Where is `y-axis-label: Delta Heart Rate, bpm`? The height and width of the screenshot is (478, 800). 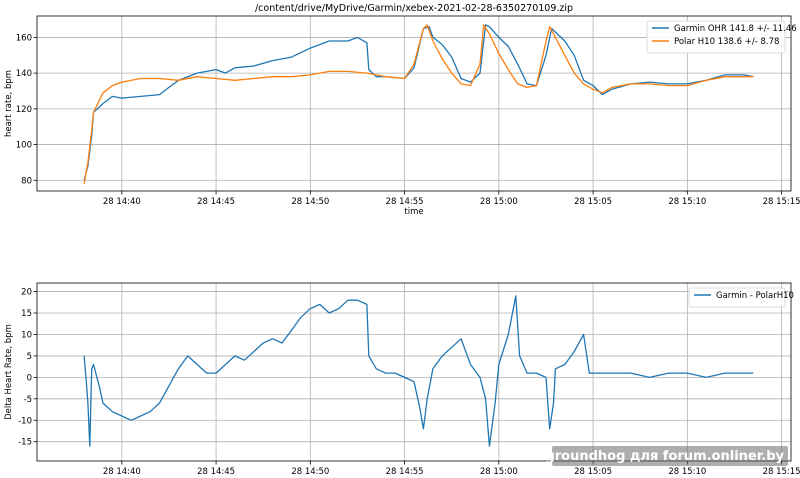
y-axis-label: Delta Heart Rate, bpm is located at coordinates (9, 372).